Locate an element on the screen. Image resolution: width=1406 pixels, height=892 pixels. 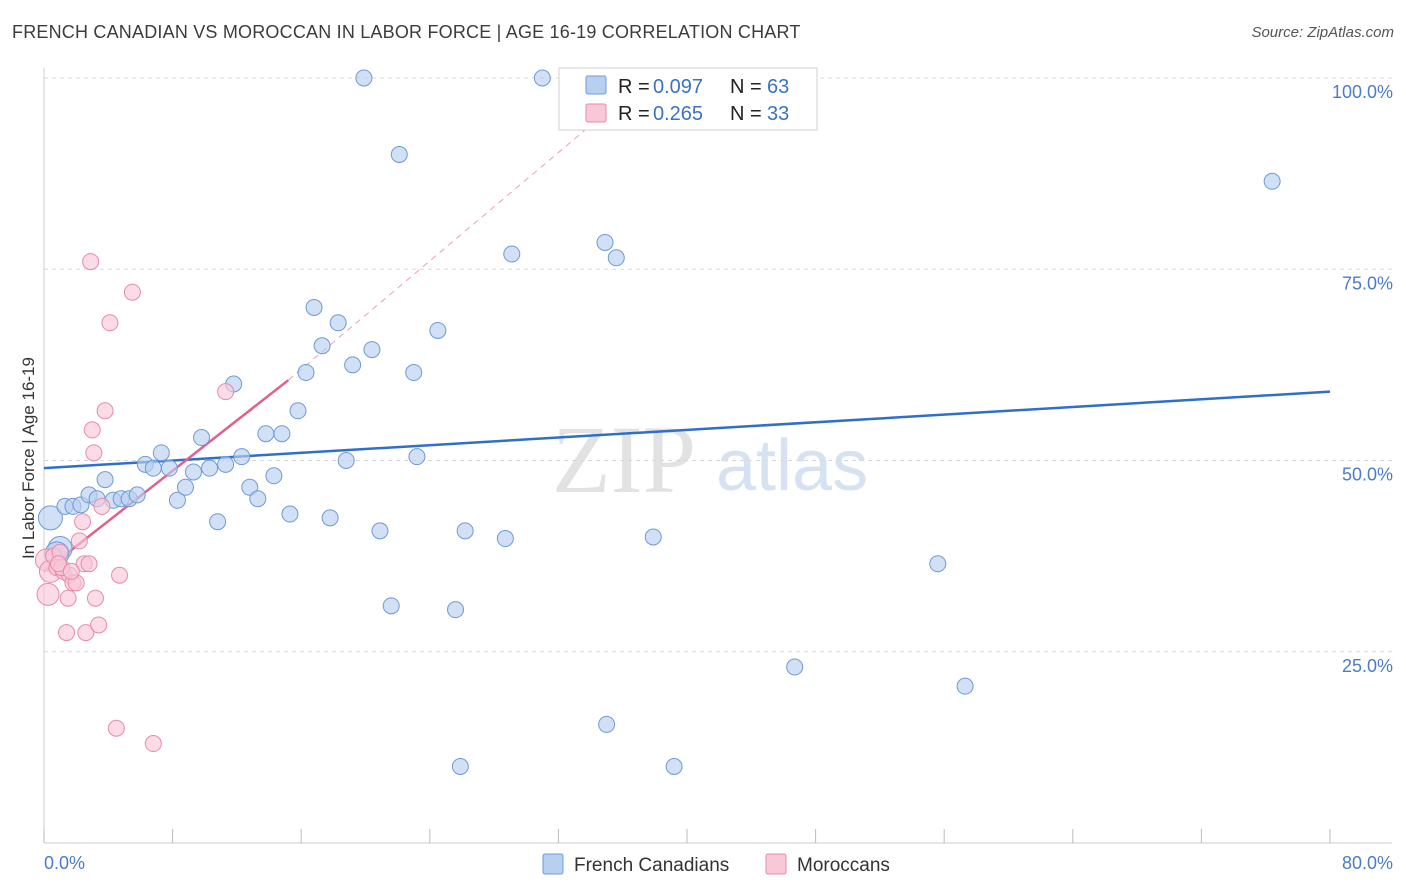
y-tick-label-75: 75.0% is located at coordinates (1367, 283).